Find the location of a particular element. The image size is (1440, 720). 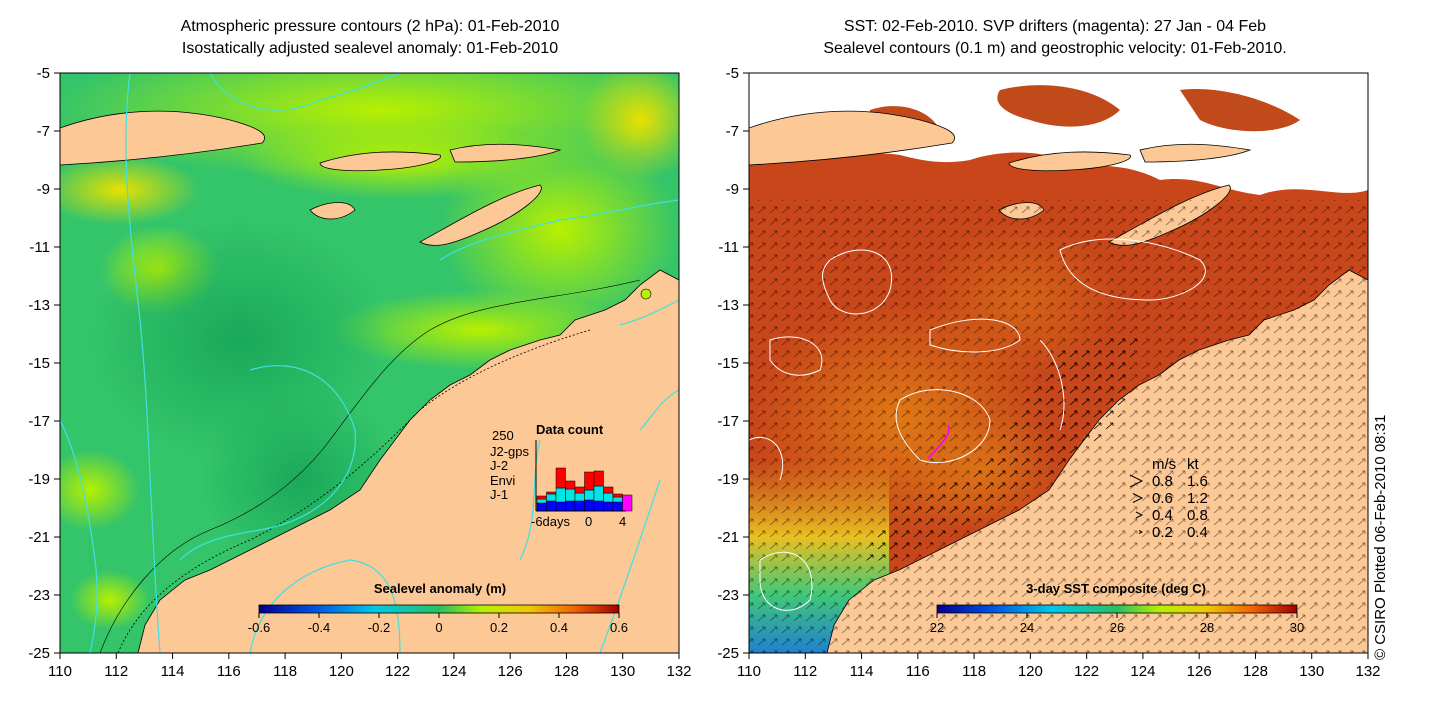

right-lon-label: 130 is located at coordinates (1311, 671).